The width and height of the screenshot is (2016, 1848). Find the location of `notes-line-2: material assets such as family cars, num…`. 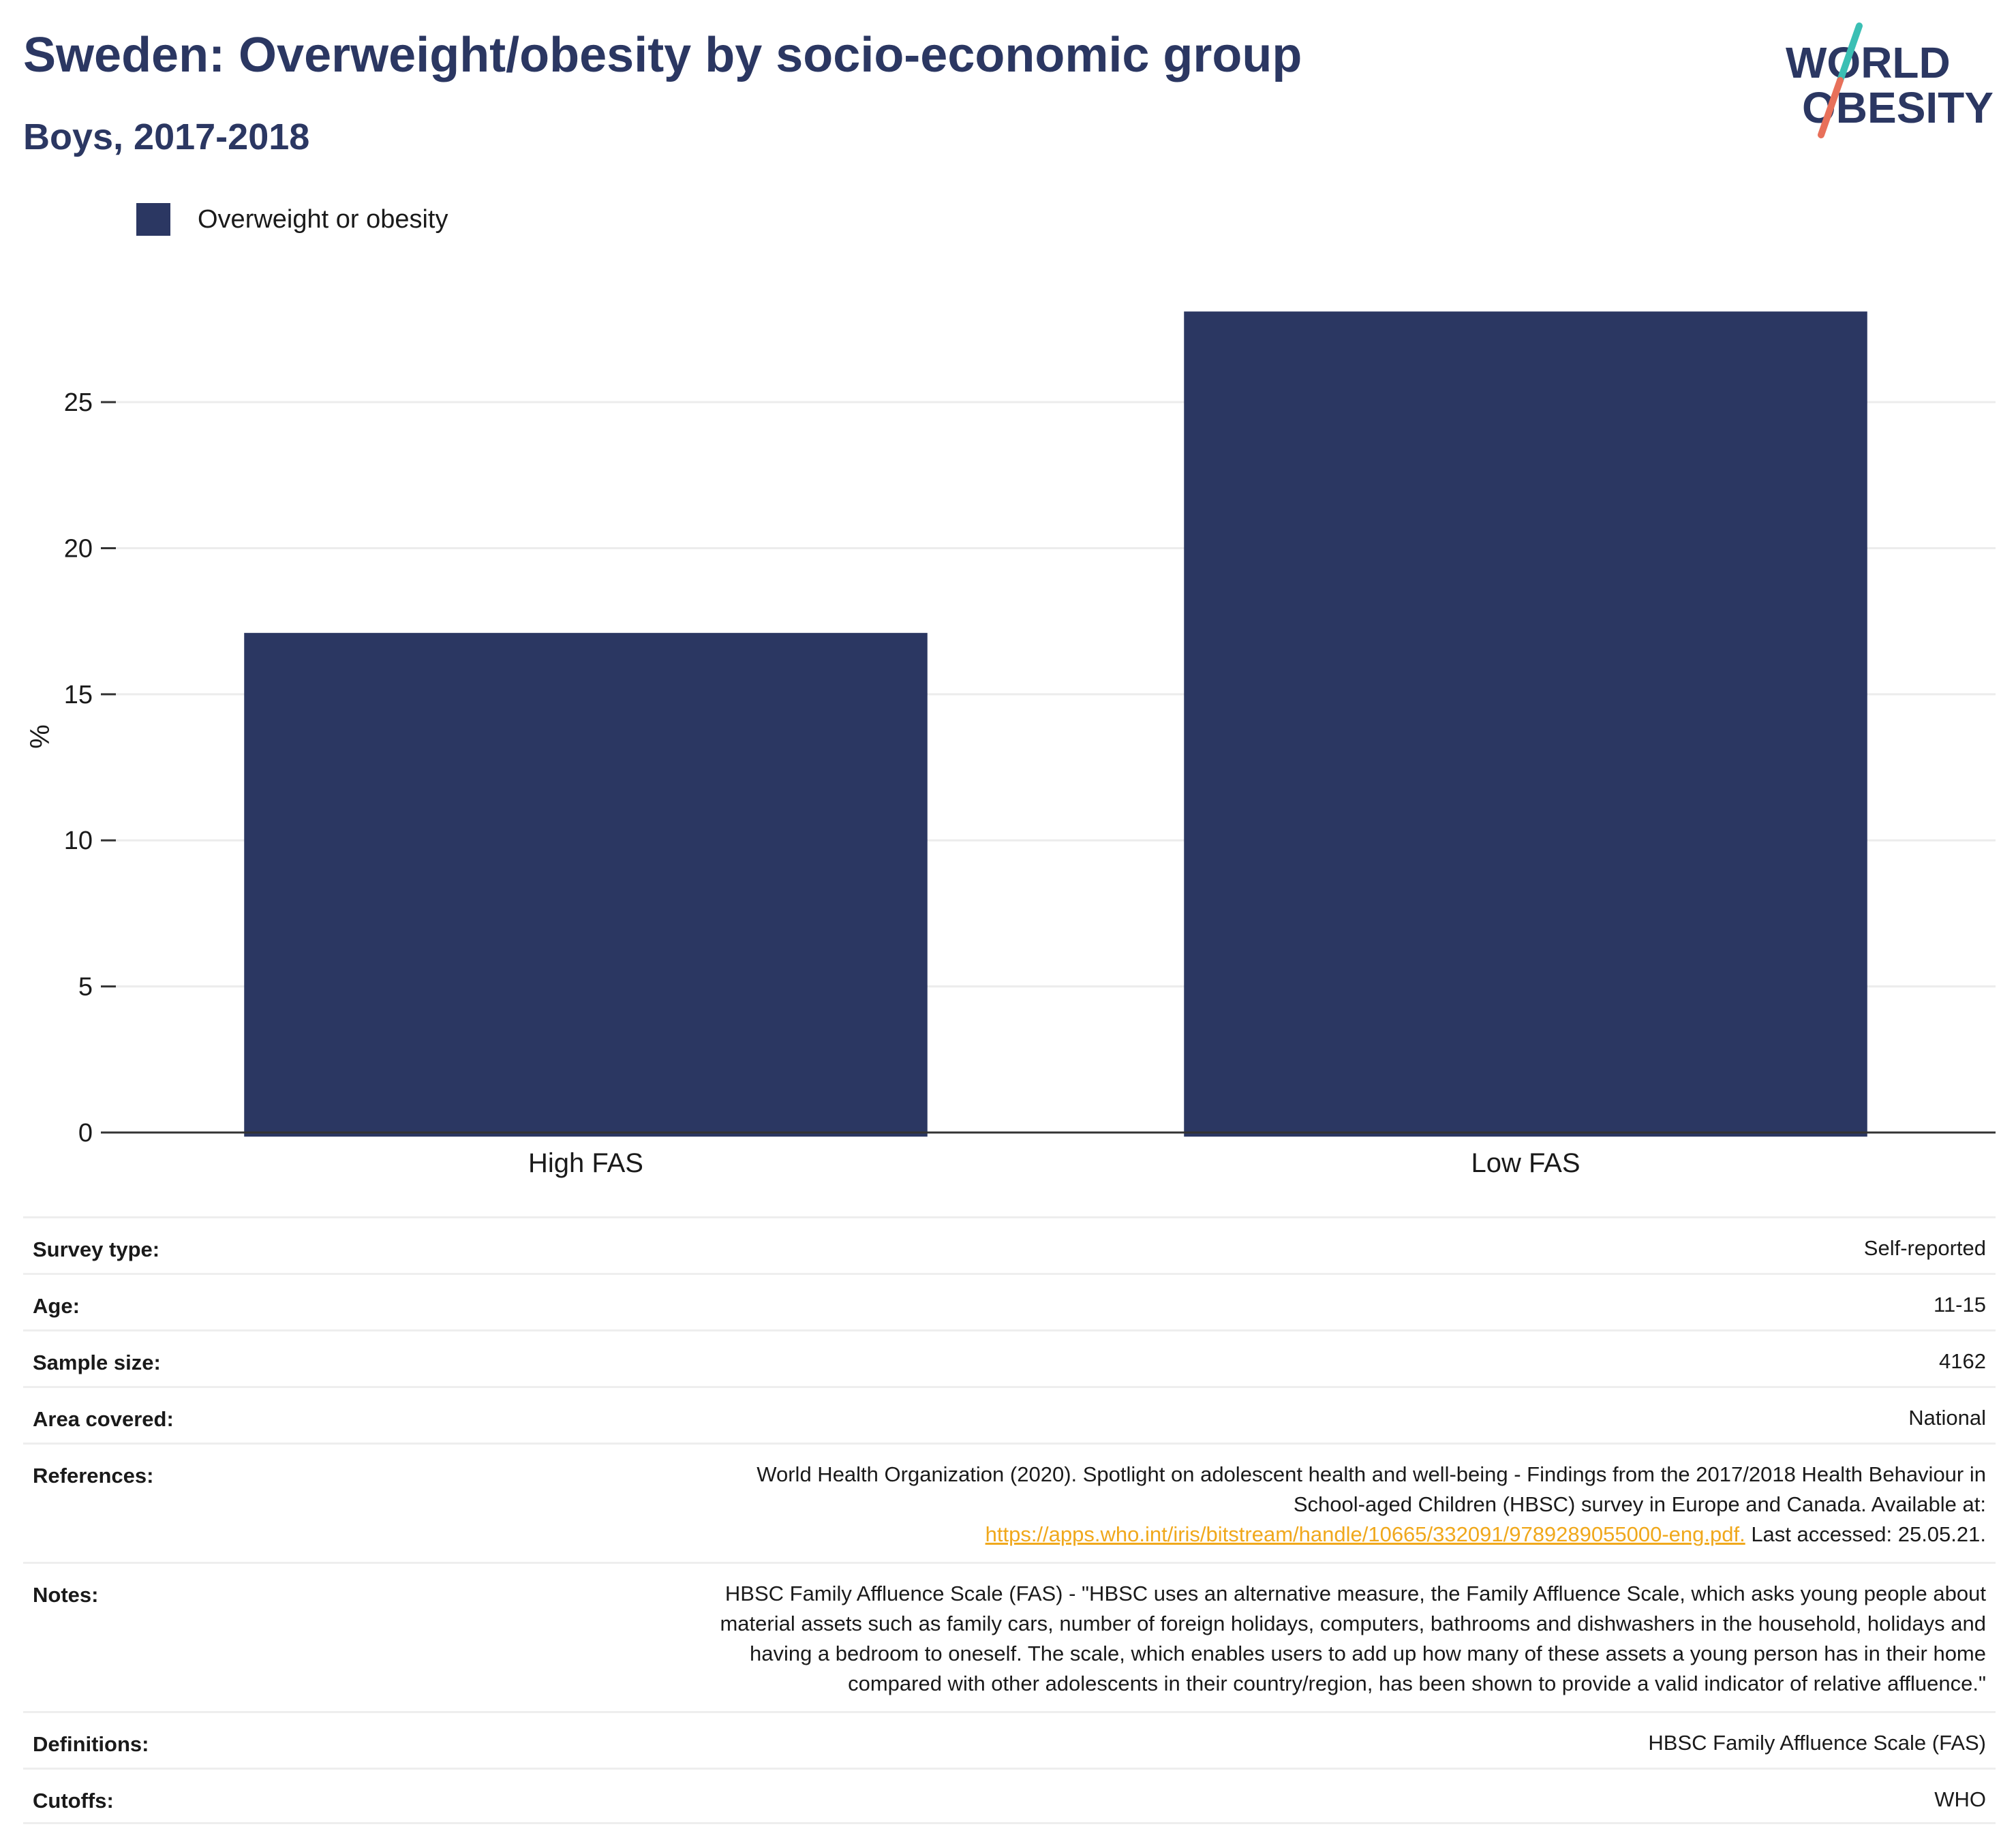

notes-line-2: material assets such as family cars, num… is located at coordinates (1353, 1623).